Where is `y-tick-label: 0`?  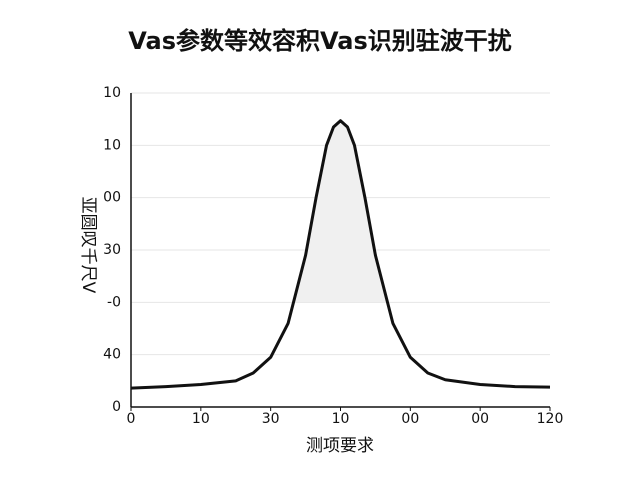
y-tick-label: 0 is located at coordinates (116, 407).